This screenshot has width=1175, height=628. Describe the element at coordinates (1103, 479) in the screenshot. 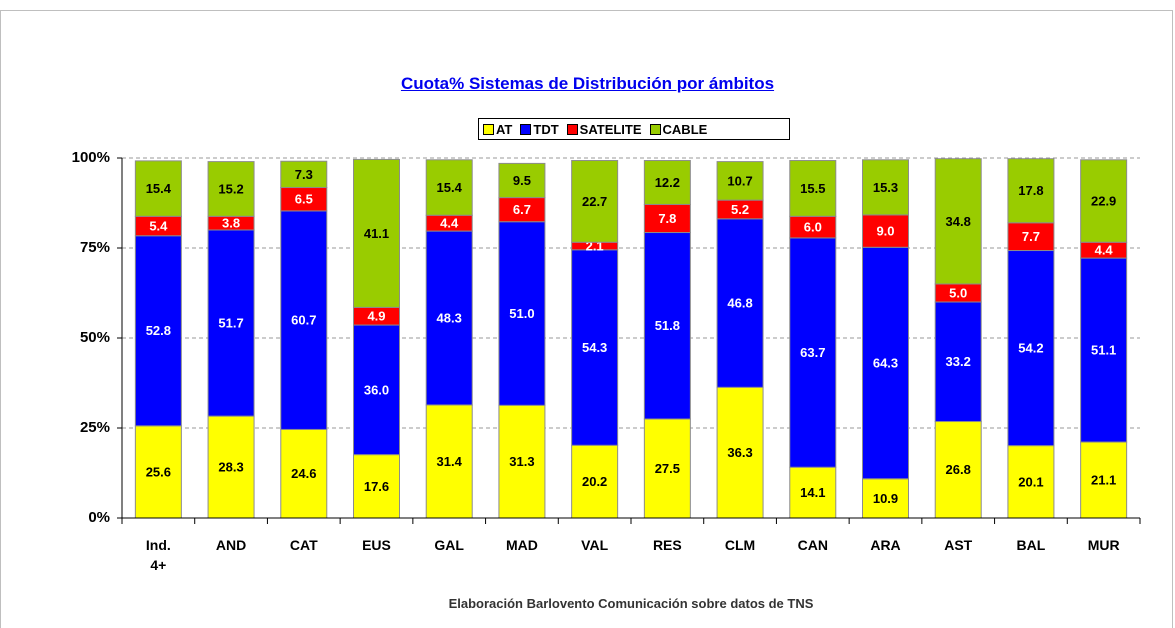

I see `data-label: 21.1` at that location.